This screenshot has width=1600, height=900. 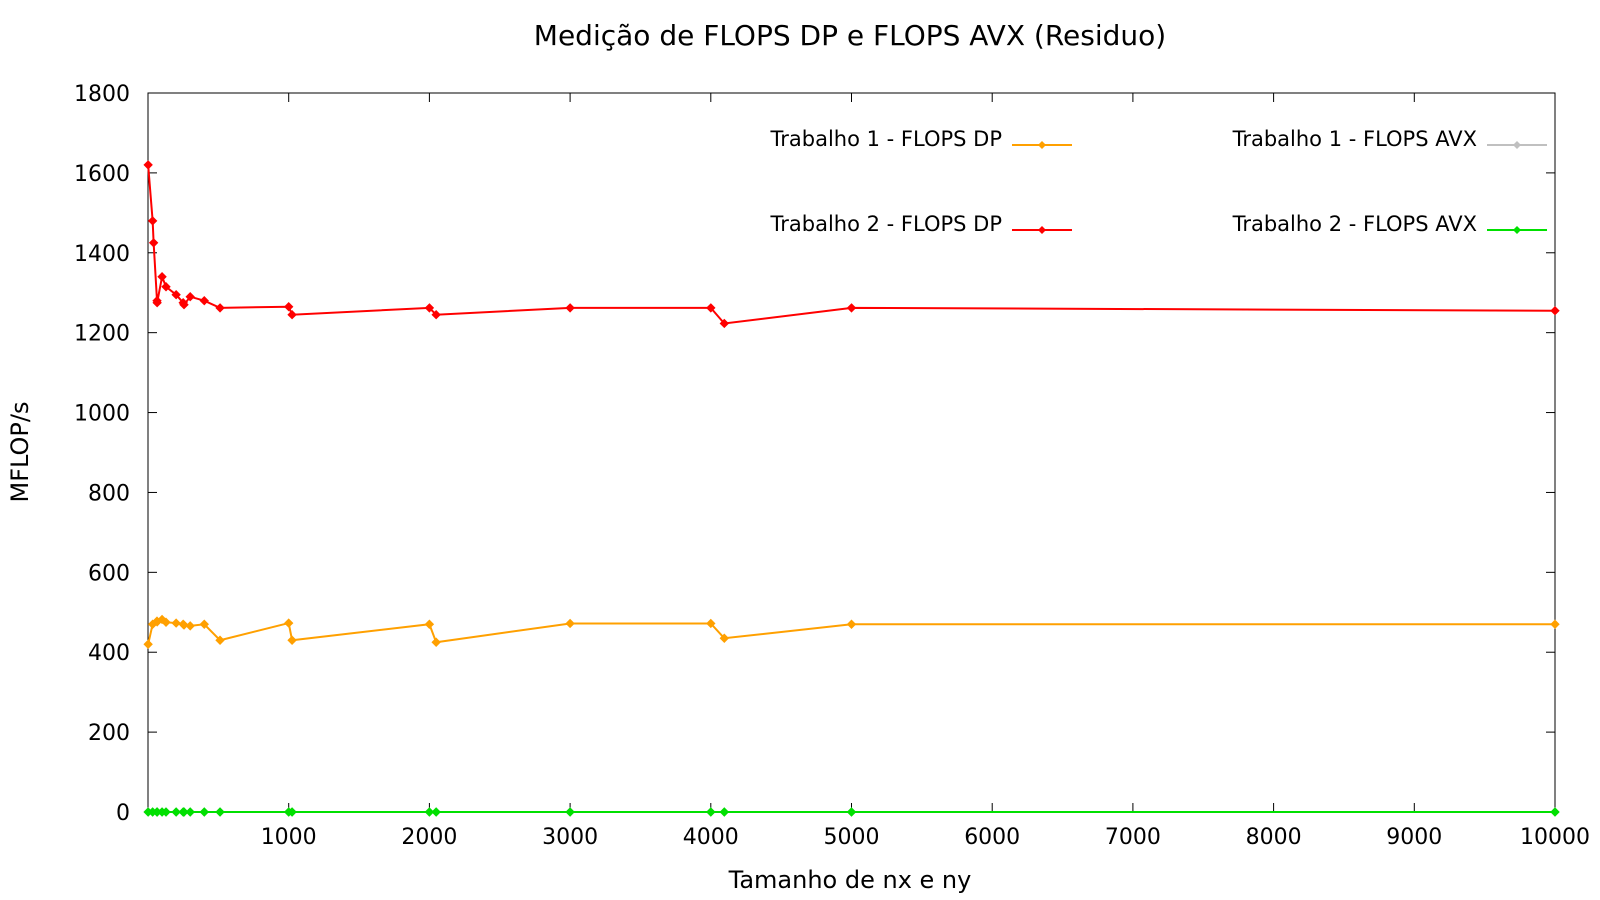 I want to click on x-tick-label: 6000, so click(x=992, y=837).